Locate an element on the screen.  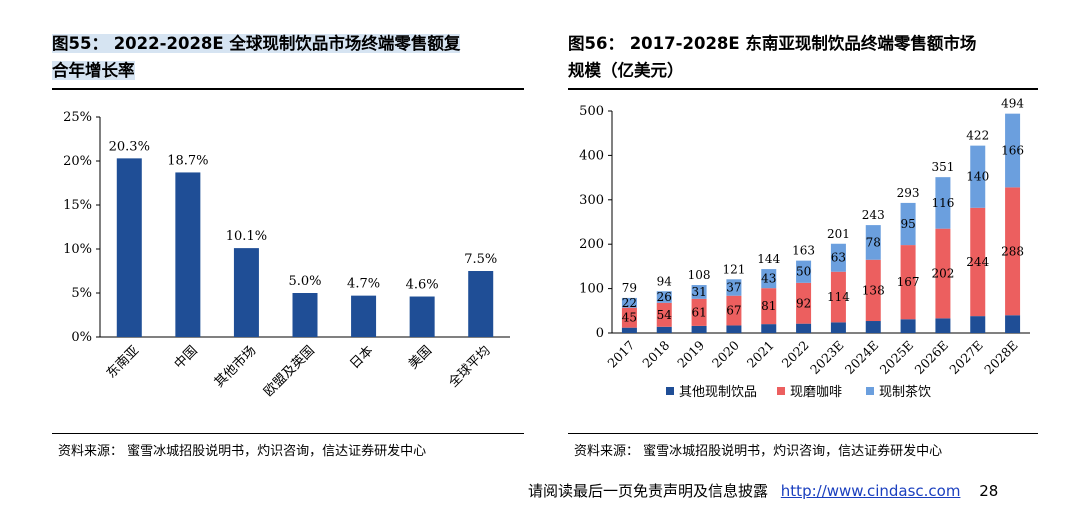
right-total-label: 351 is located at coordinates (942, 167).